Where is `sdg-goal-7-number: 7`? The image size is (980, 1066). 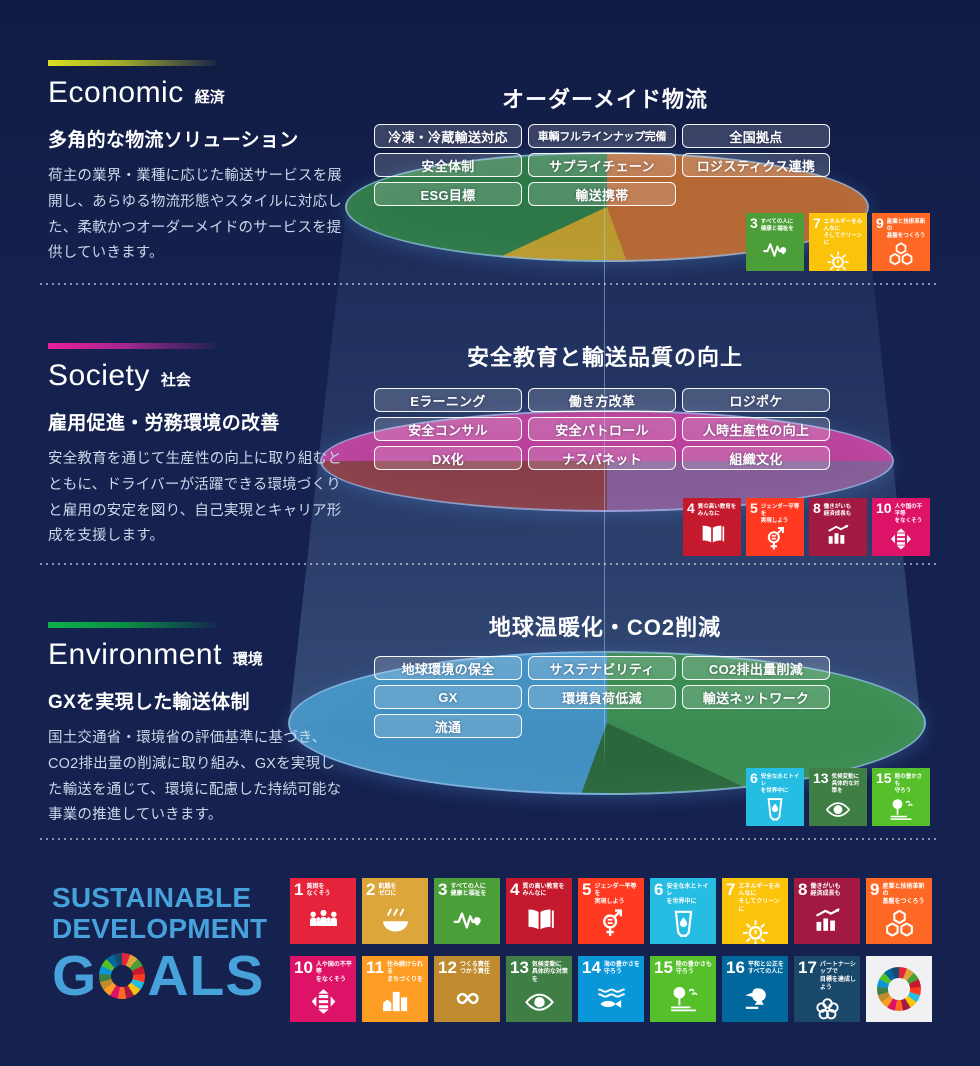
sdg-goal-7-number: 7 is located at coordinates (817, 223).